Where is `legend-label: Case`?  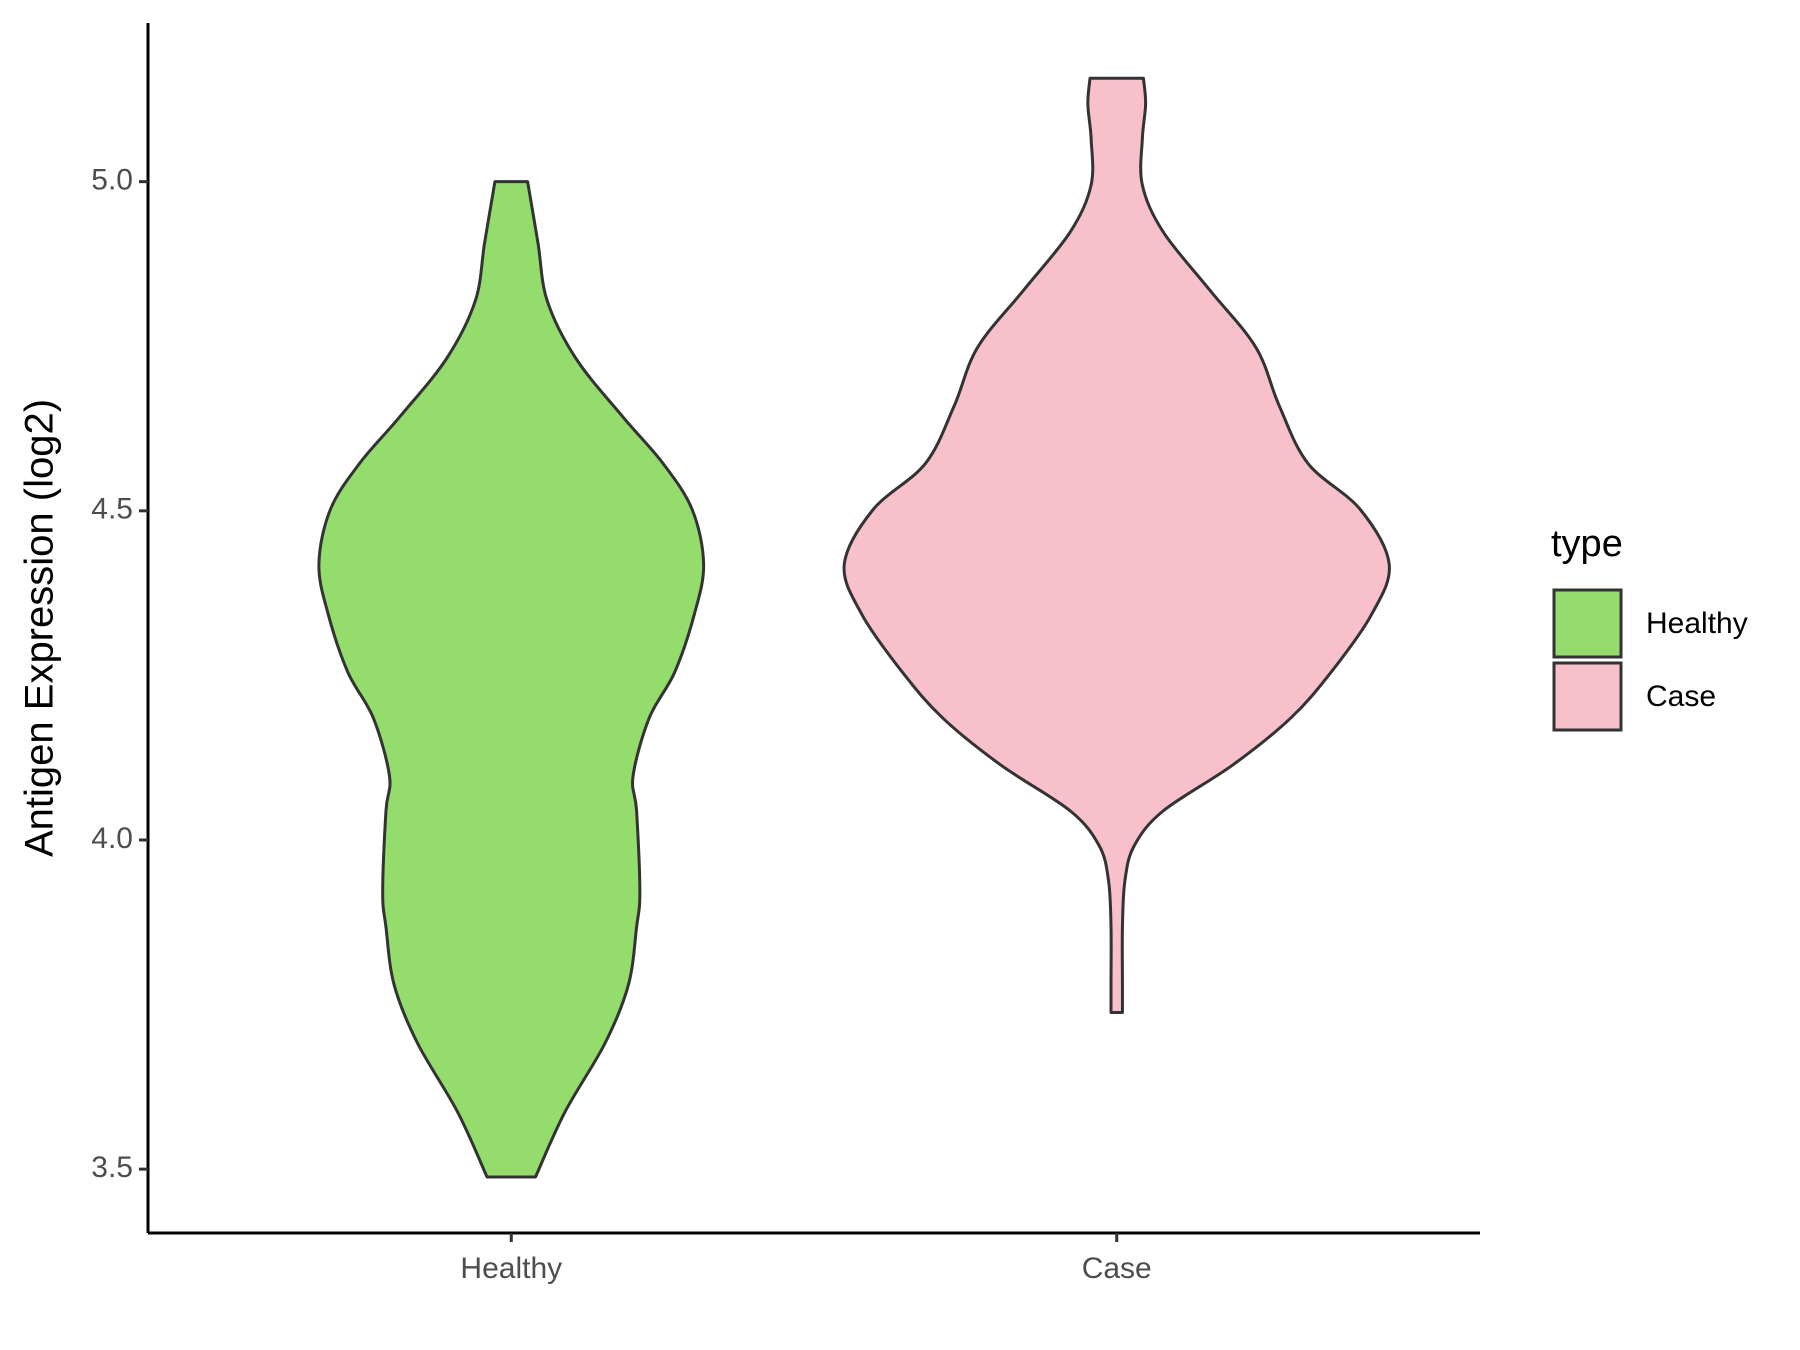
legend-label: Case is located at coordinates (1681, 696).